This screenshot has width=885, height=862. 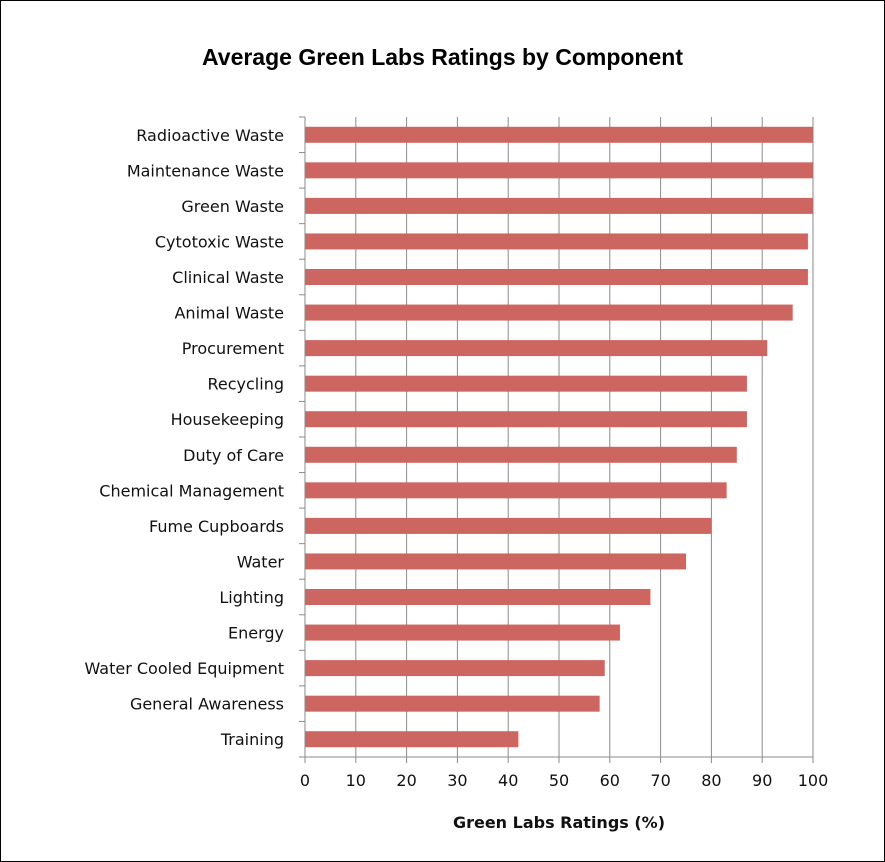 I want to click on x-tick-label: 20, so click(x=406, y=780).